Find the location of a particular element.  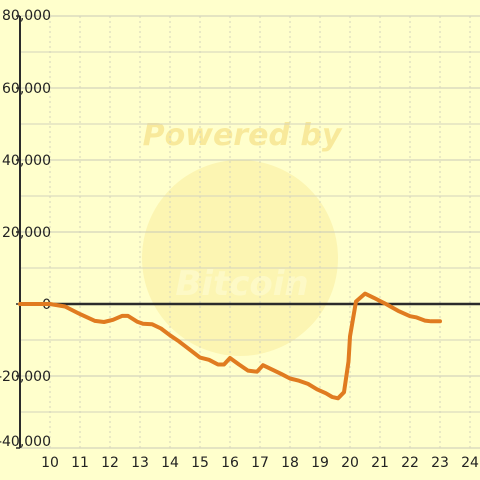

x-tick-label: 20 is located at coordinates (350, 463).